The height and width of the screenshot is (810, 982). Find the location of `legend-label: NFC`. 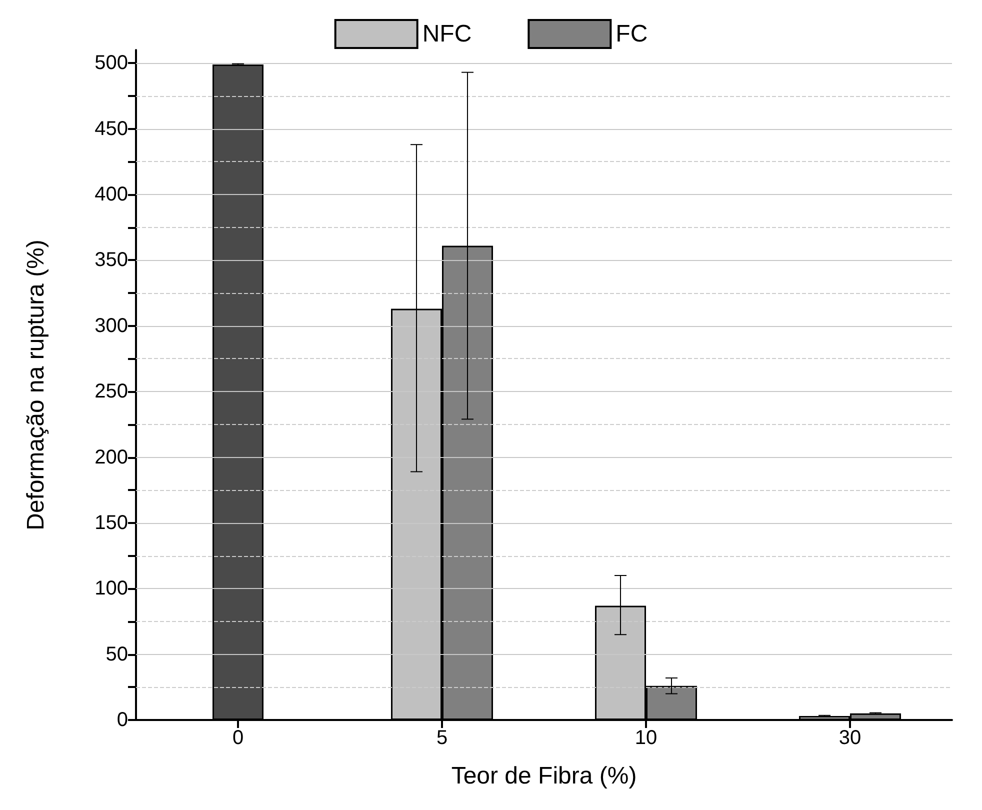

legend-label: NFC is located at coordinates (447, 34).